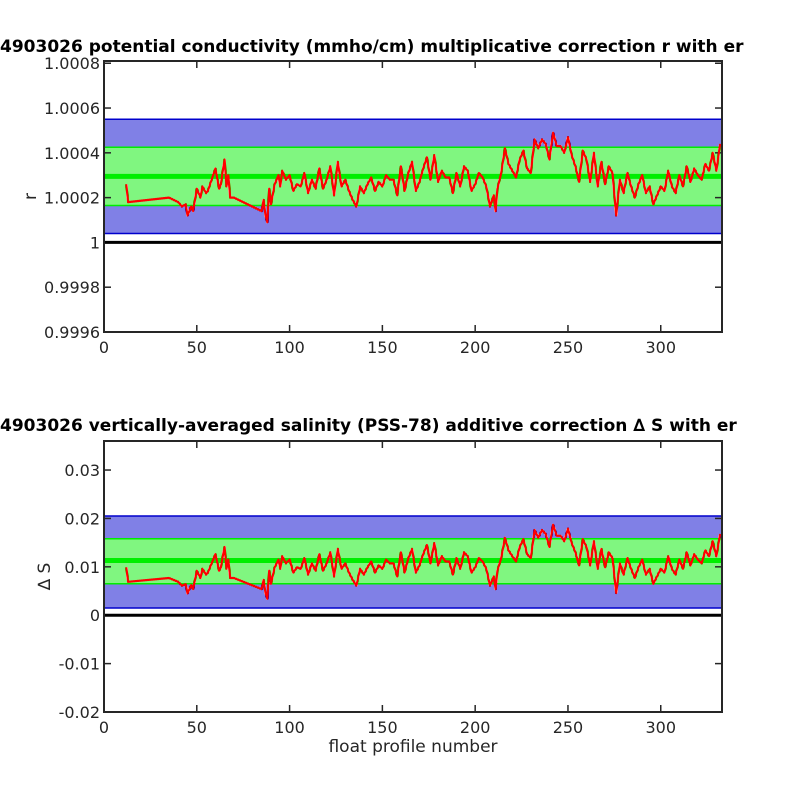 This screenshot has width=800, height=800. Describe the element at coordinates (79, 664) in the screenshot. I see `y-tick-label: -0.01` at that location.